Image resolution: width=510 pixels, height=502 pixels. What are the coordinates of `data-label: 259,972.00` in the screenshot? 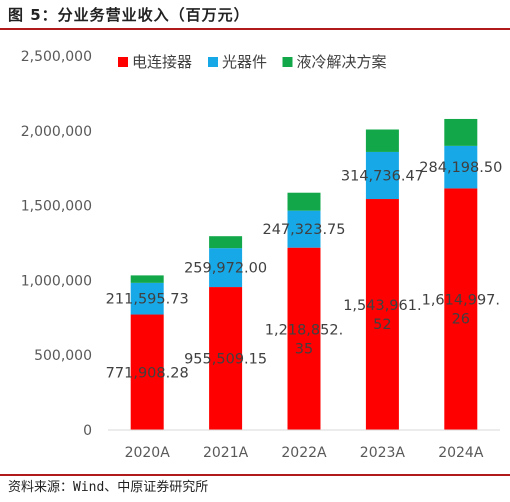 It's located at (225, 269).